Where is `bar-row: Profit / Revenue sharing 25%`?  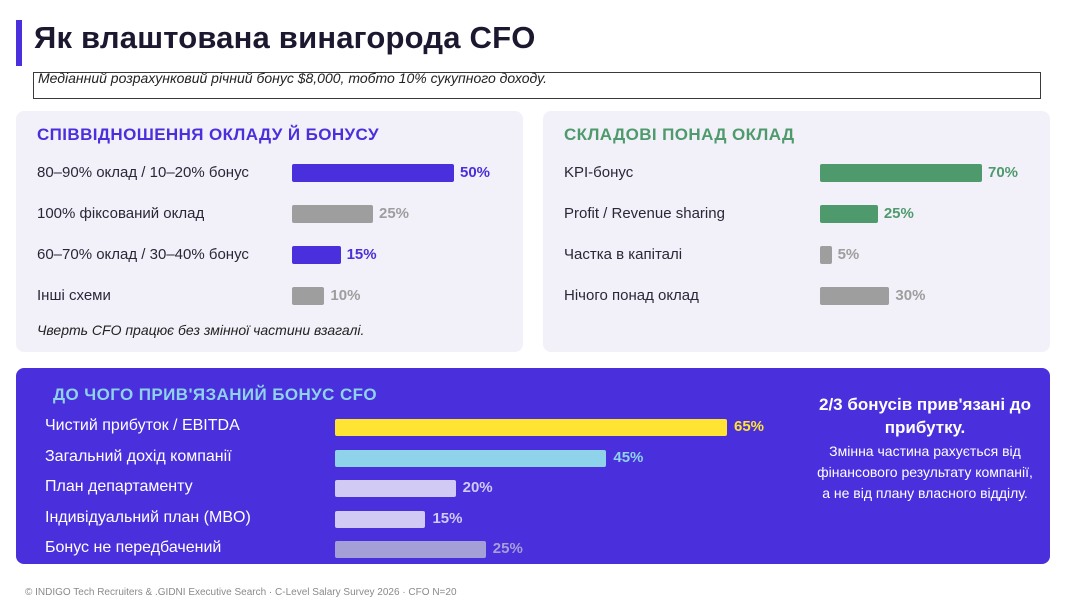 bar-row: Profit / Revenue sharing 25% is located at coordinates (796, 214).